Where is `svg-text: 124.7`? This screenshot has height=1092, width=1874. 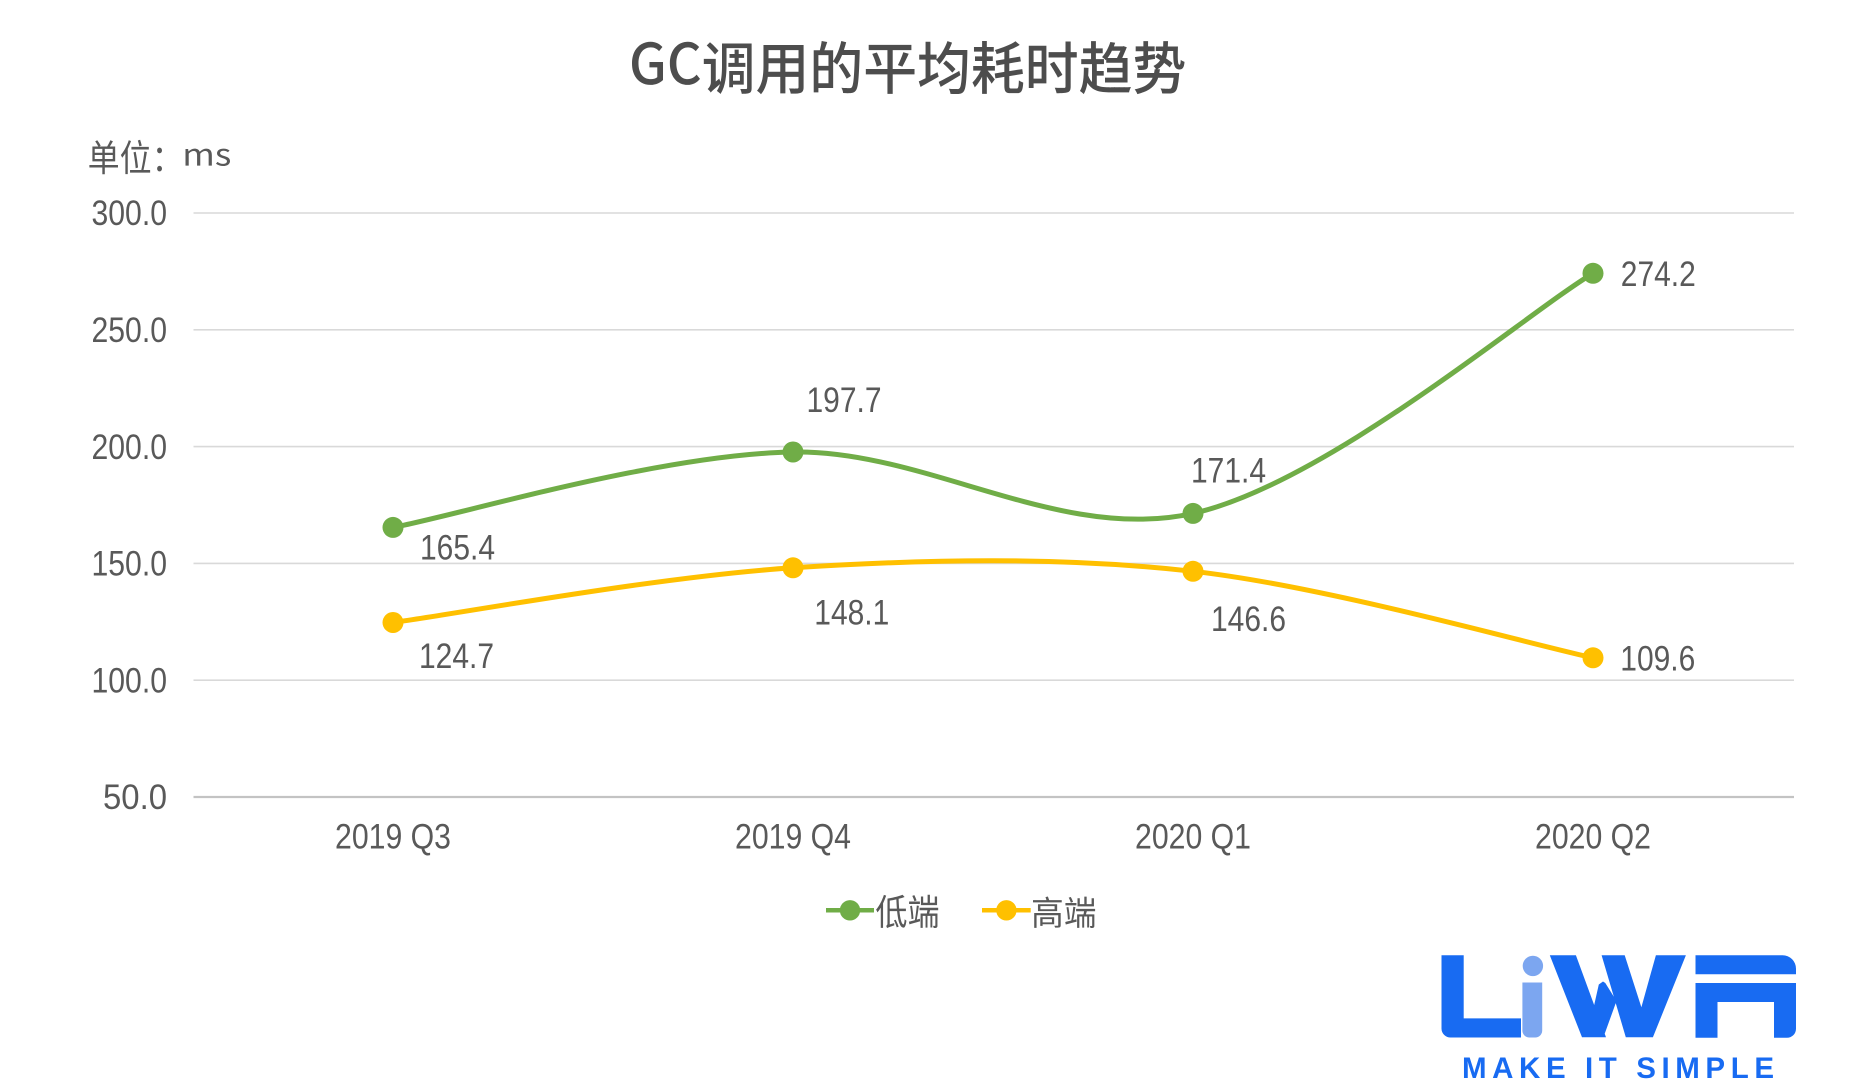 svg-text: 124.7 is located at coordinates (456, 656).